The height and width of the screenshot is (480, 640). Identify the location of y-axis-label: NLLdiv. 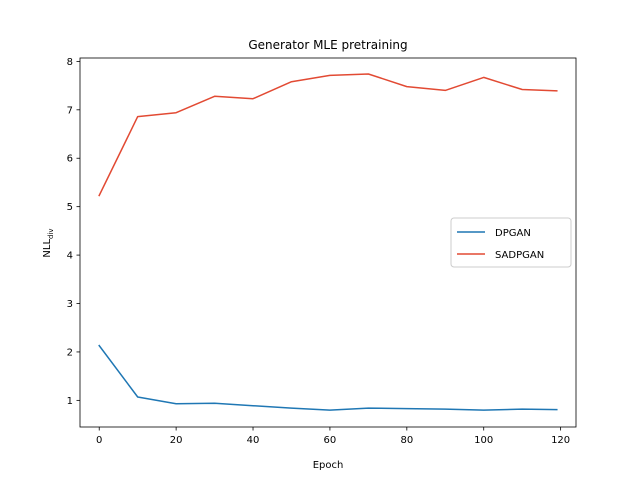
(48, 242).